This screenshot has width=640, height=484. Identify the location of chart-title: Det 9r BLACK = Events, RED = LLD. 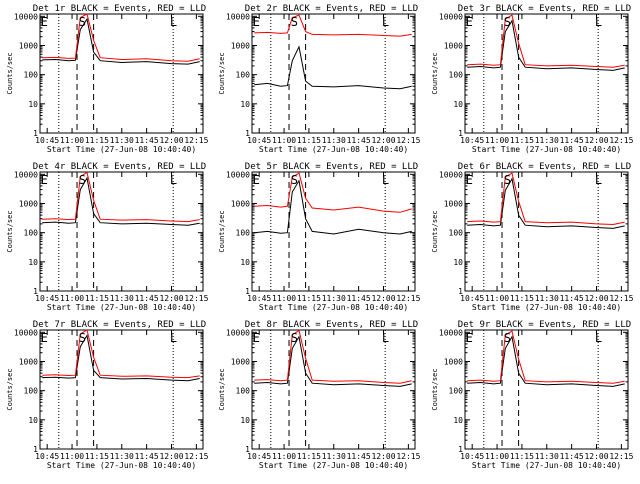
(544, 325).